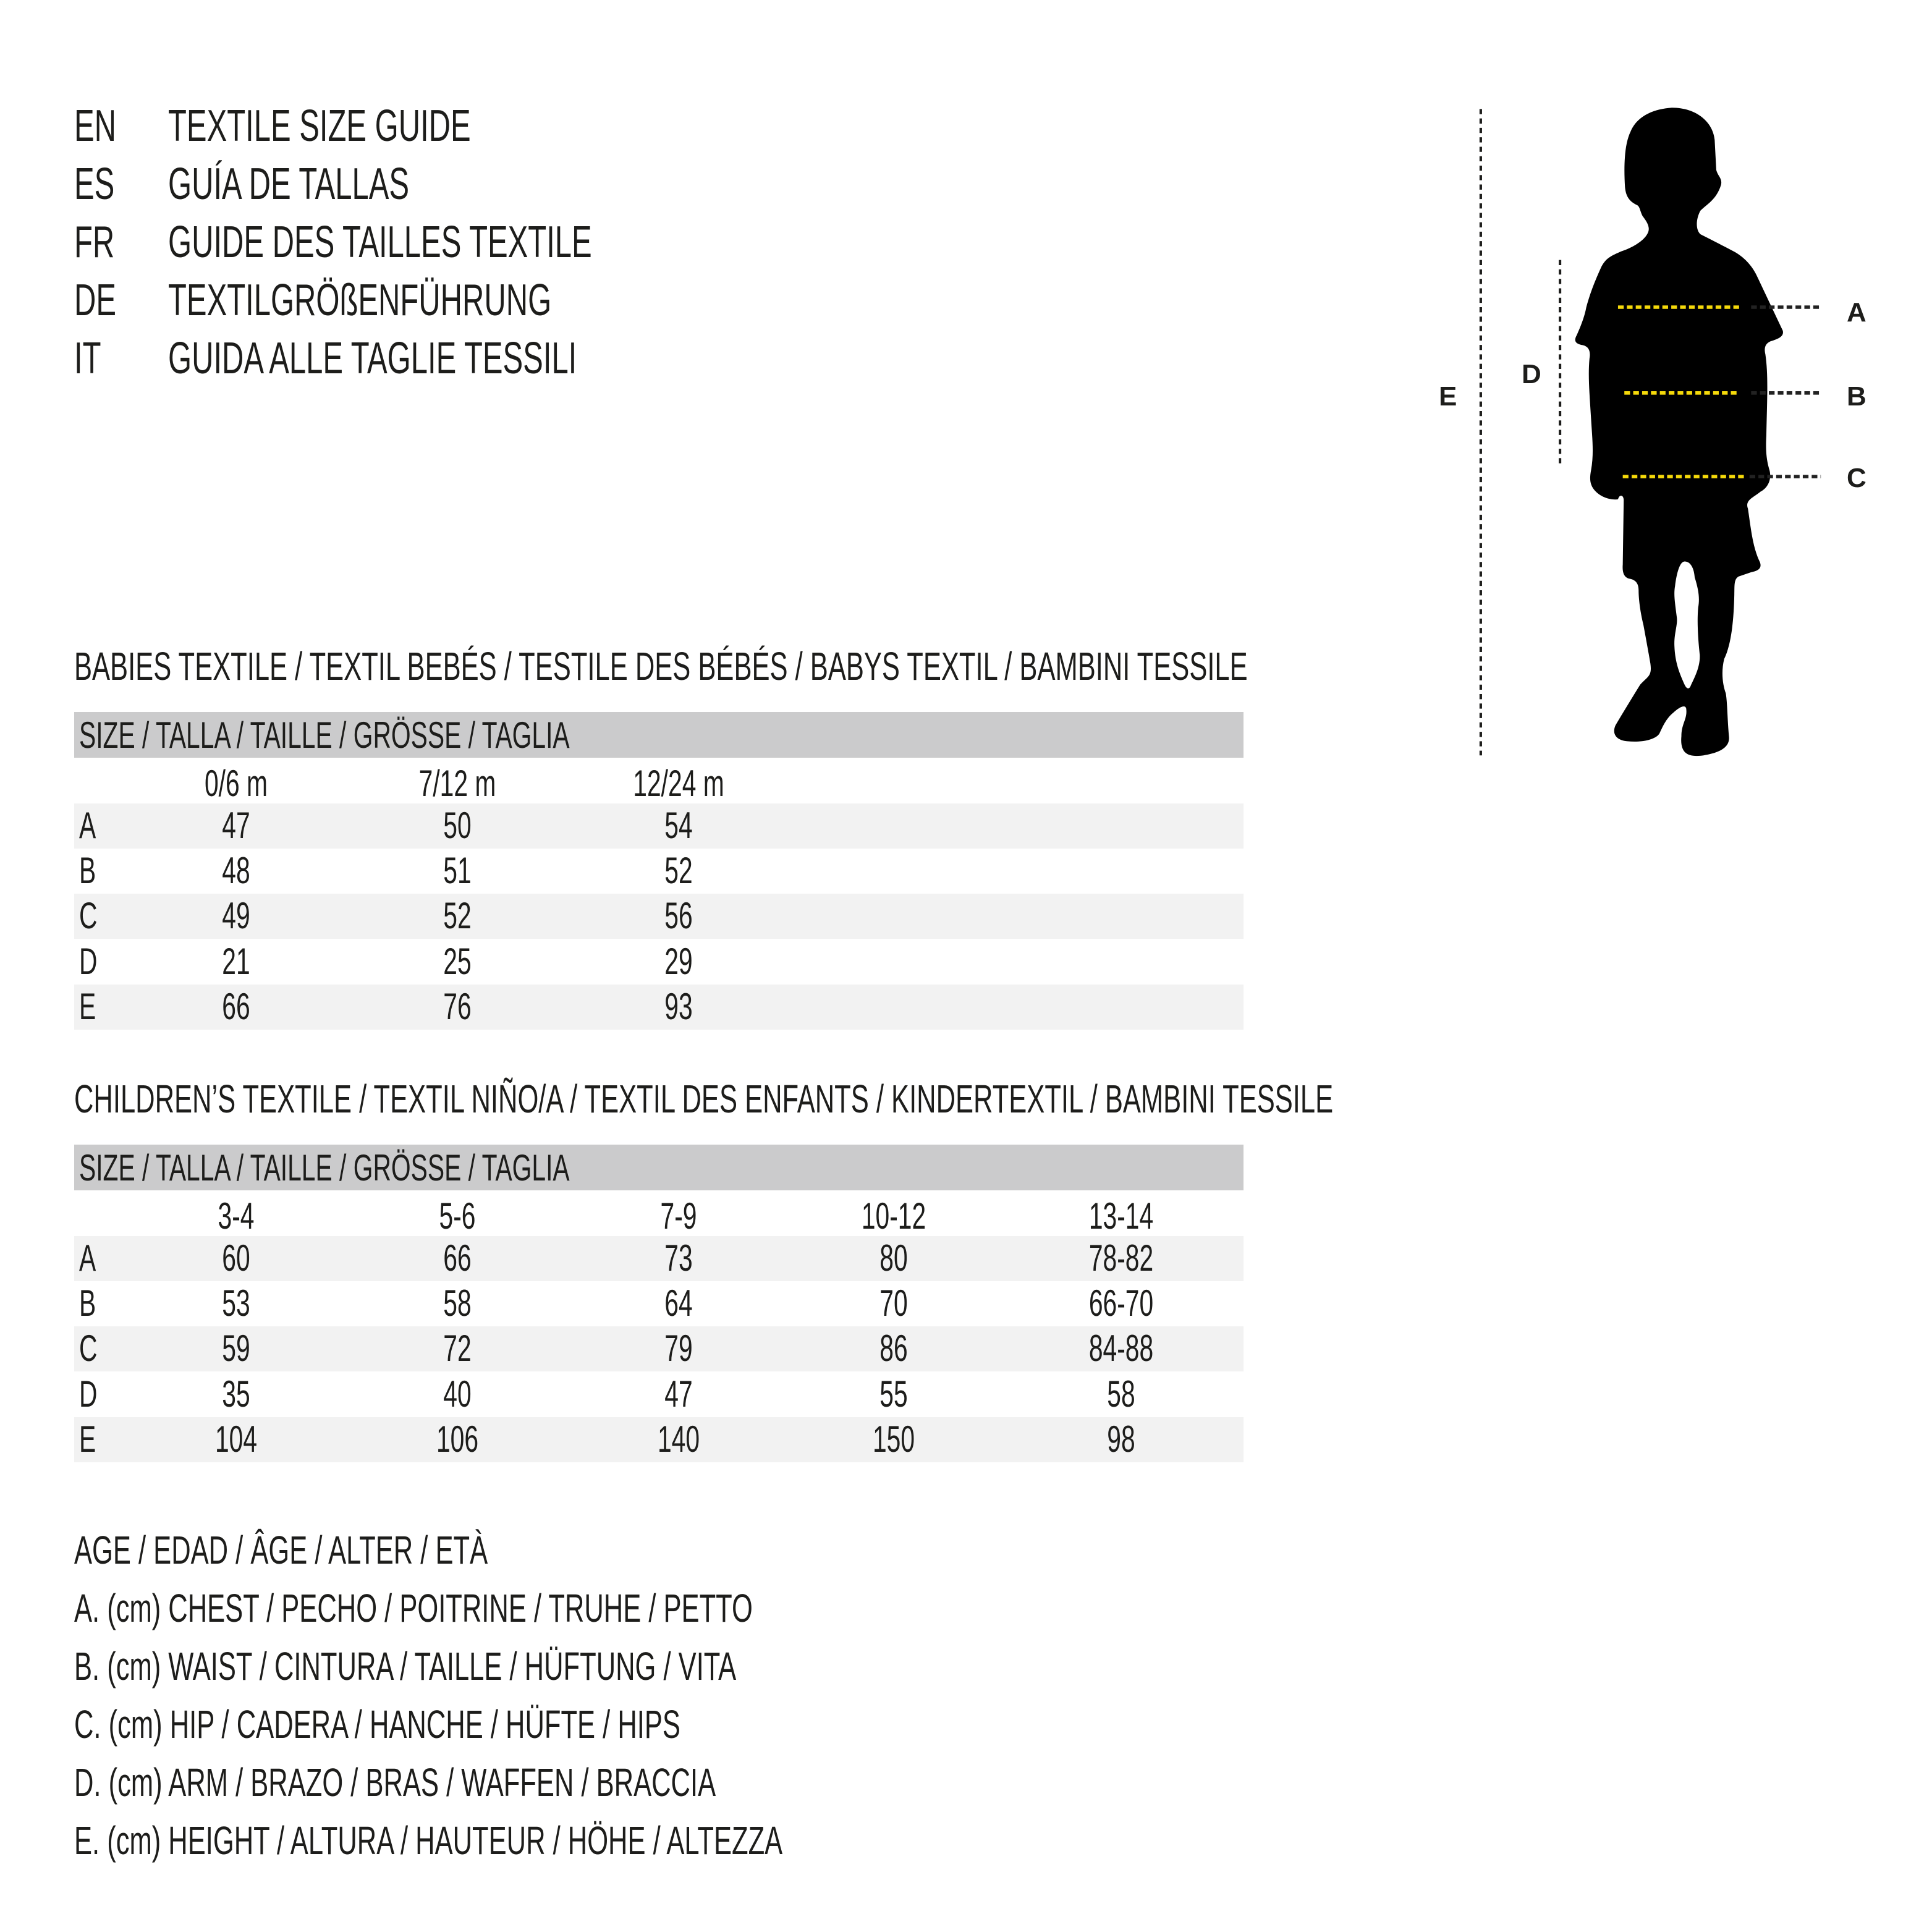  What do you see at coordinates (1856, 478) in the screenshot?
I see `label-c: C` at bounding box center [1856, 478].